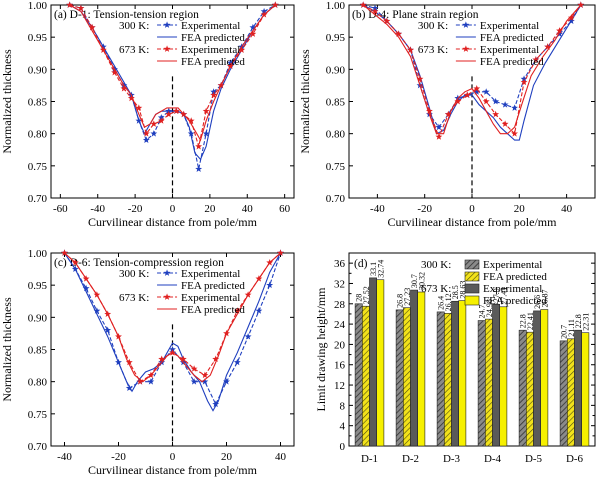 The width and height of the screenshot is (600, 483). I want to click on x-tick-label: -40, so click(97, 209).